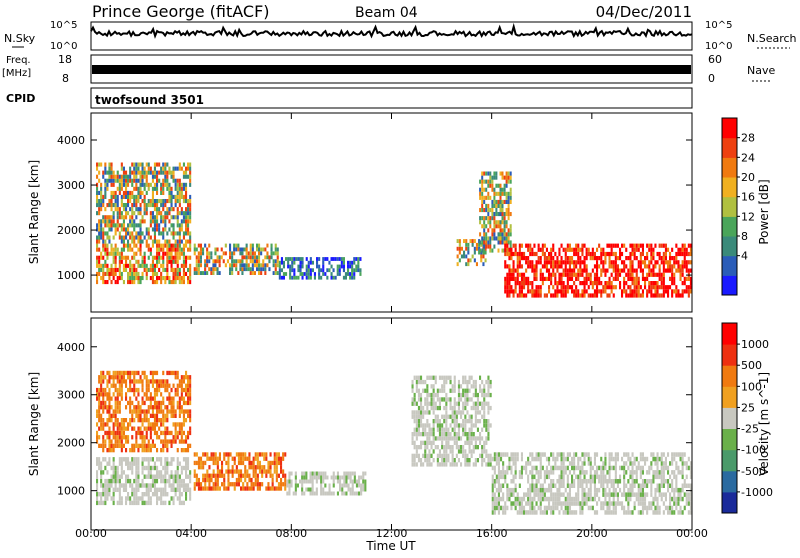 The image size is (800, 558). Describe the element at coordinates (772, 38) in the screenshot. I see `nsearch-label: N.Search` at that location.